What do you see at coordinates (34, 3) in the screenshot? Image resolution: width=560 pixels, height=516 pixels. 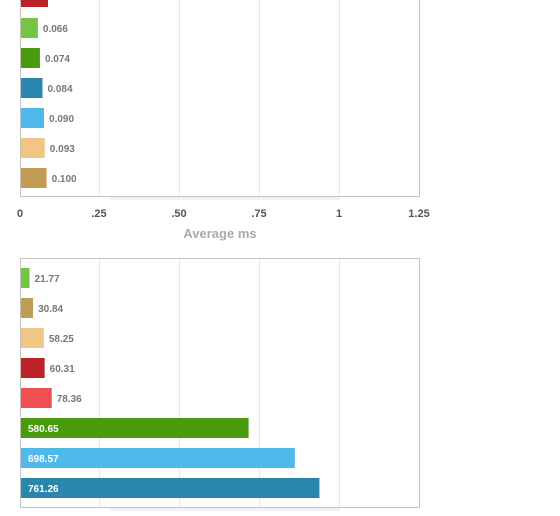 I see `bar-partial` at bounding box center [34, 3].